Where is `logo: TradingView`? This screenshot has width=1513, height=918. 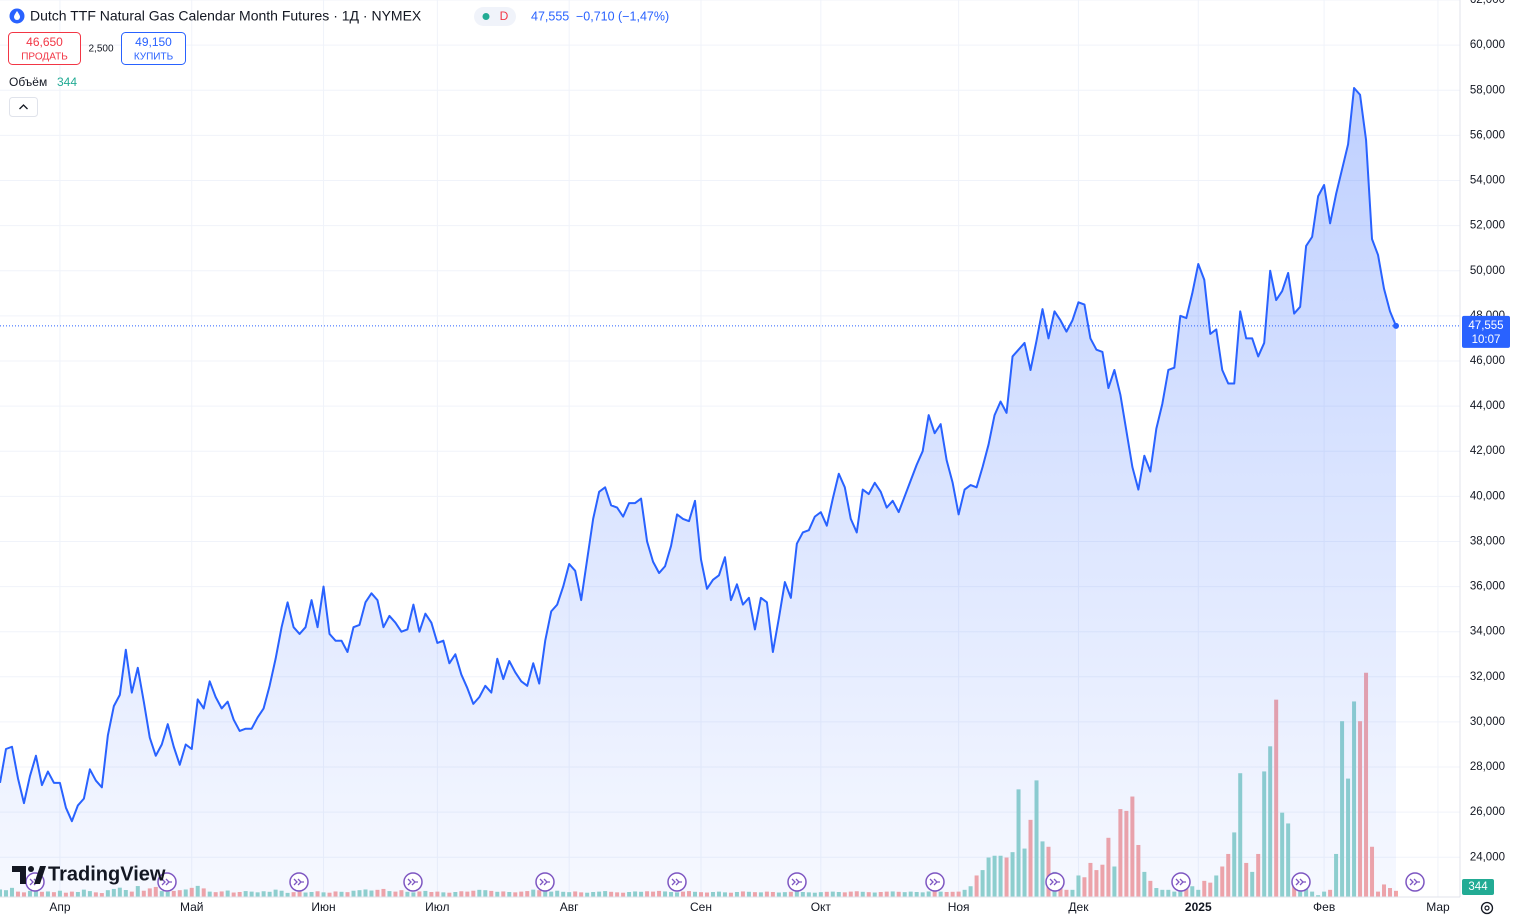
logo: TradingView is located at coordinates (89, 874).